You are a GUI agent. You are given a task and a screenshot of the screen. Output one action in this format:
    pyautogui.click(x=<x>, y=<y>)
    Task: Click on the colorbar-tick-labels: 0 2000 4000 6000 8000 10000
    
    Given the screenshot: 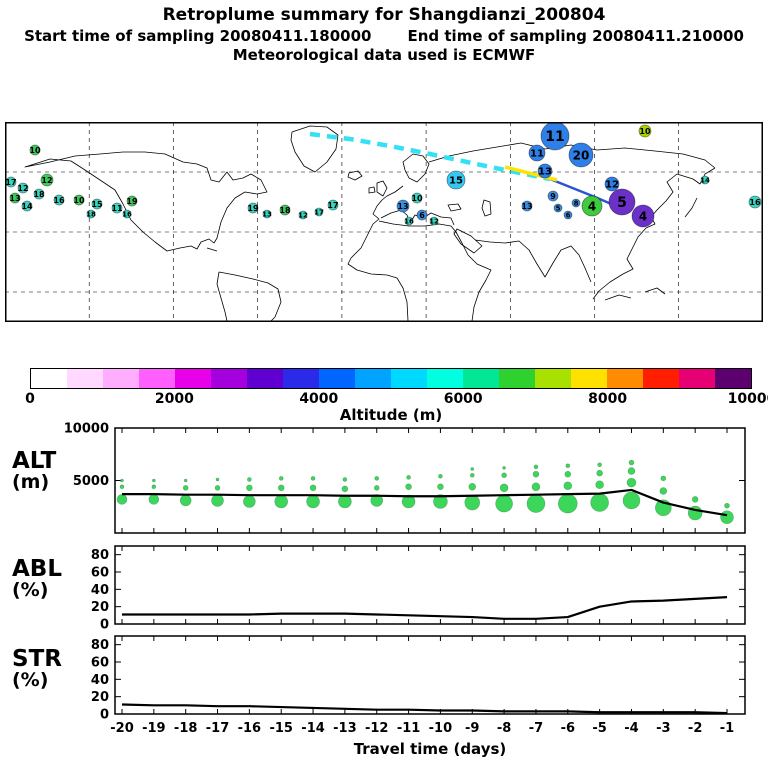 What is the action you would take?
    pyautogui.click(x=396, y=399)
    